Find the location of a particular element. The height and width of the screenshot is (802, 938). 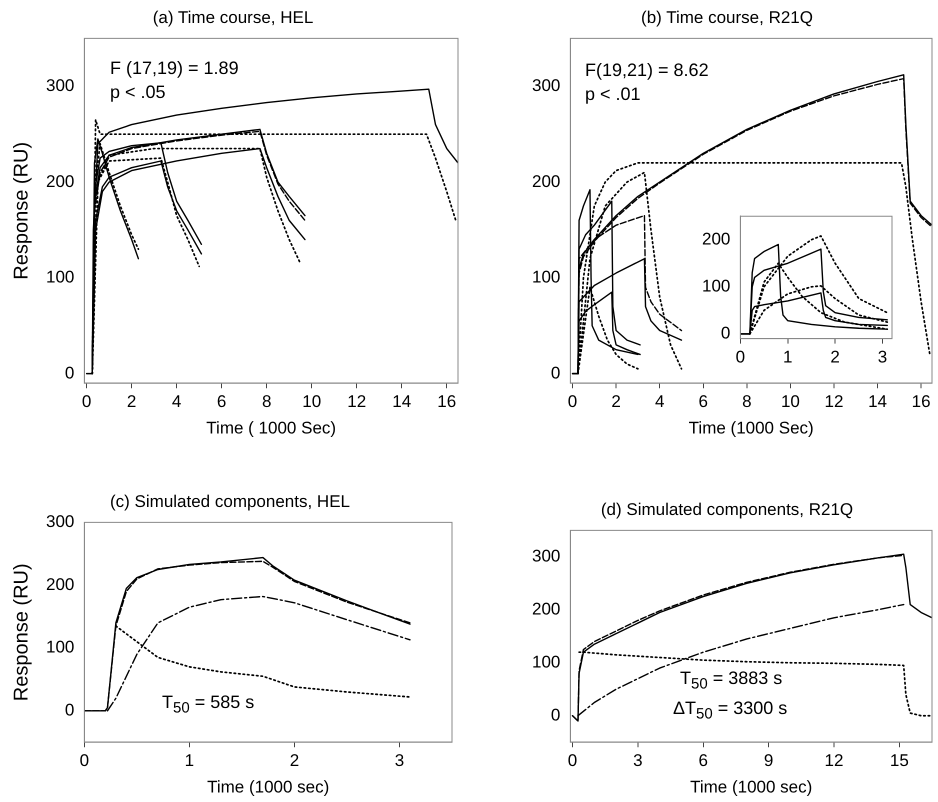

annotation: F(19,21) = 8.62 is located at coordinates (647, 70).